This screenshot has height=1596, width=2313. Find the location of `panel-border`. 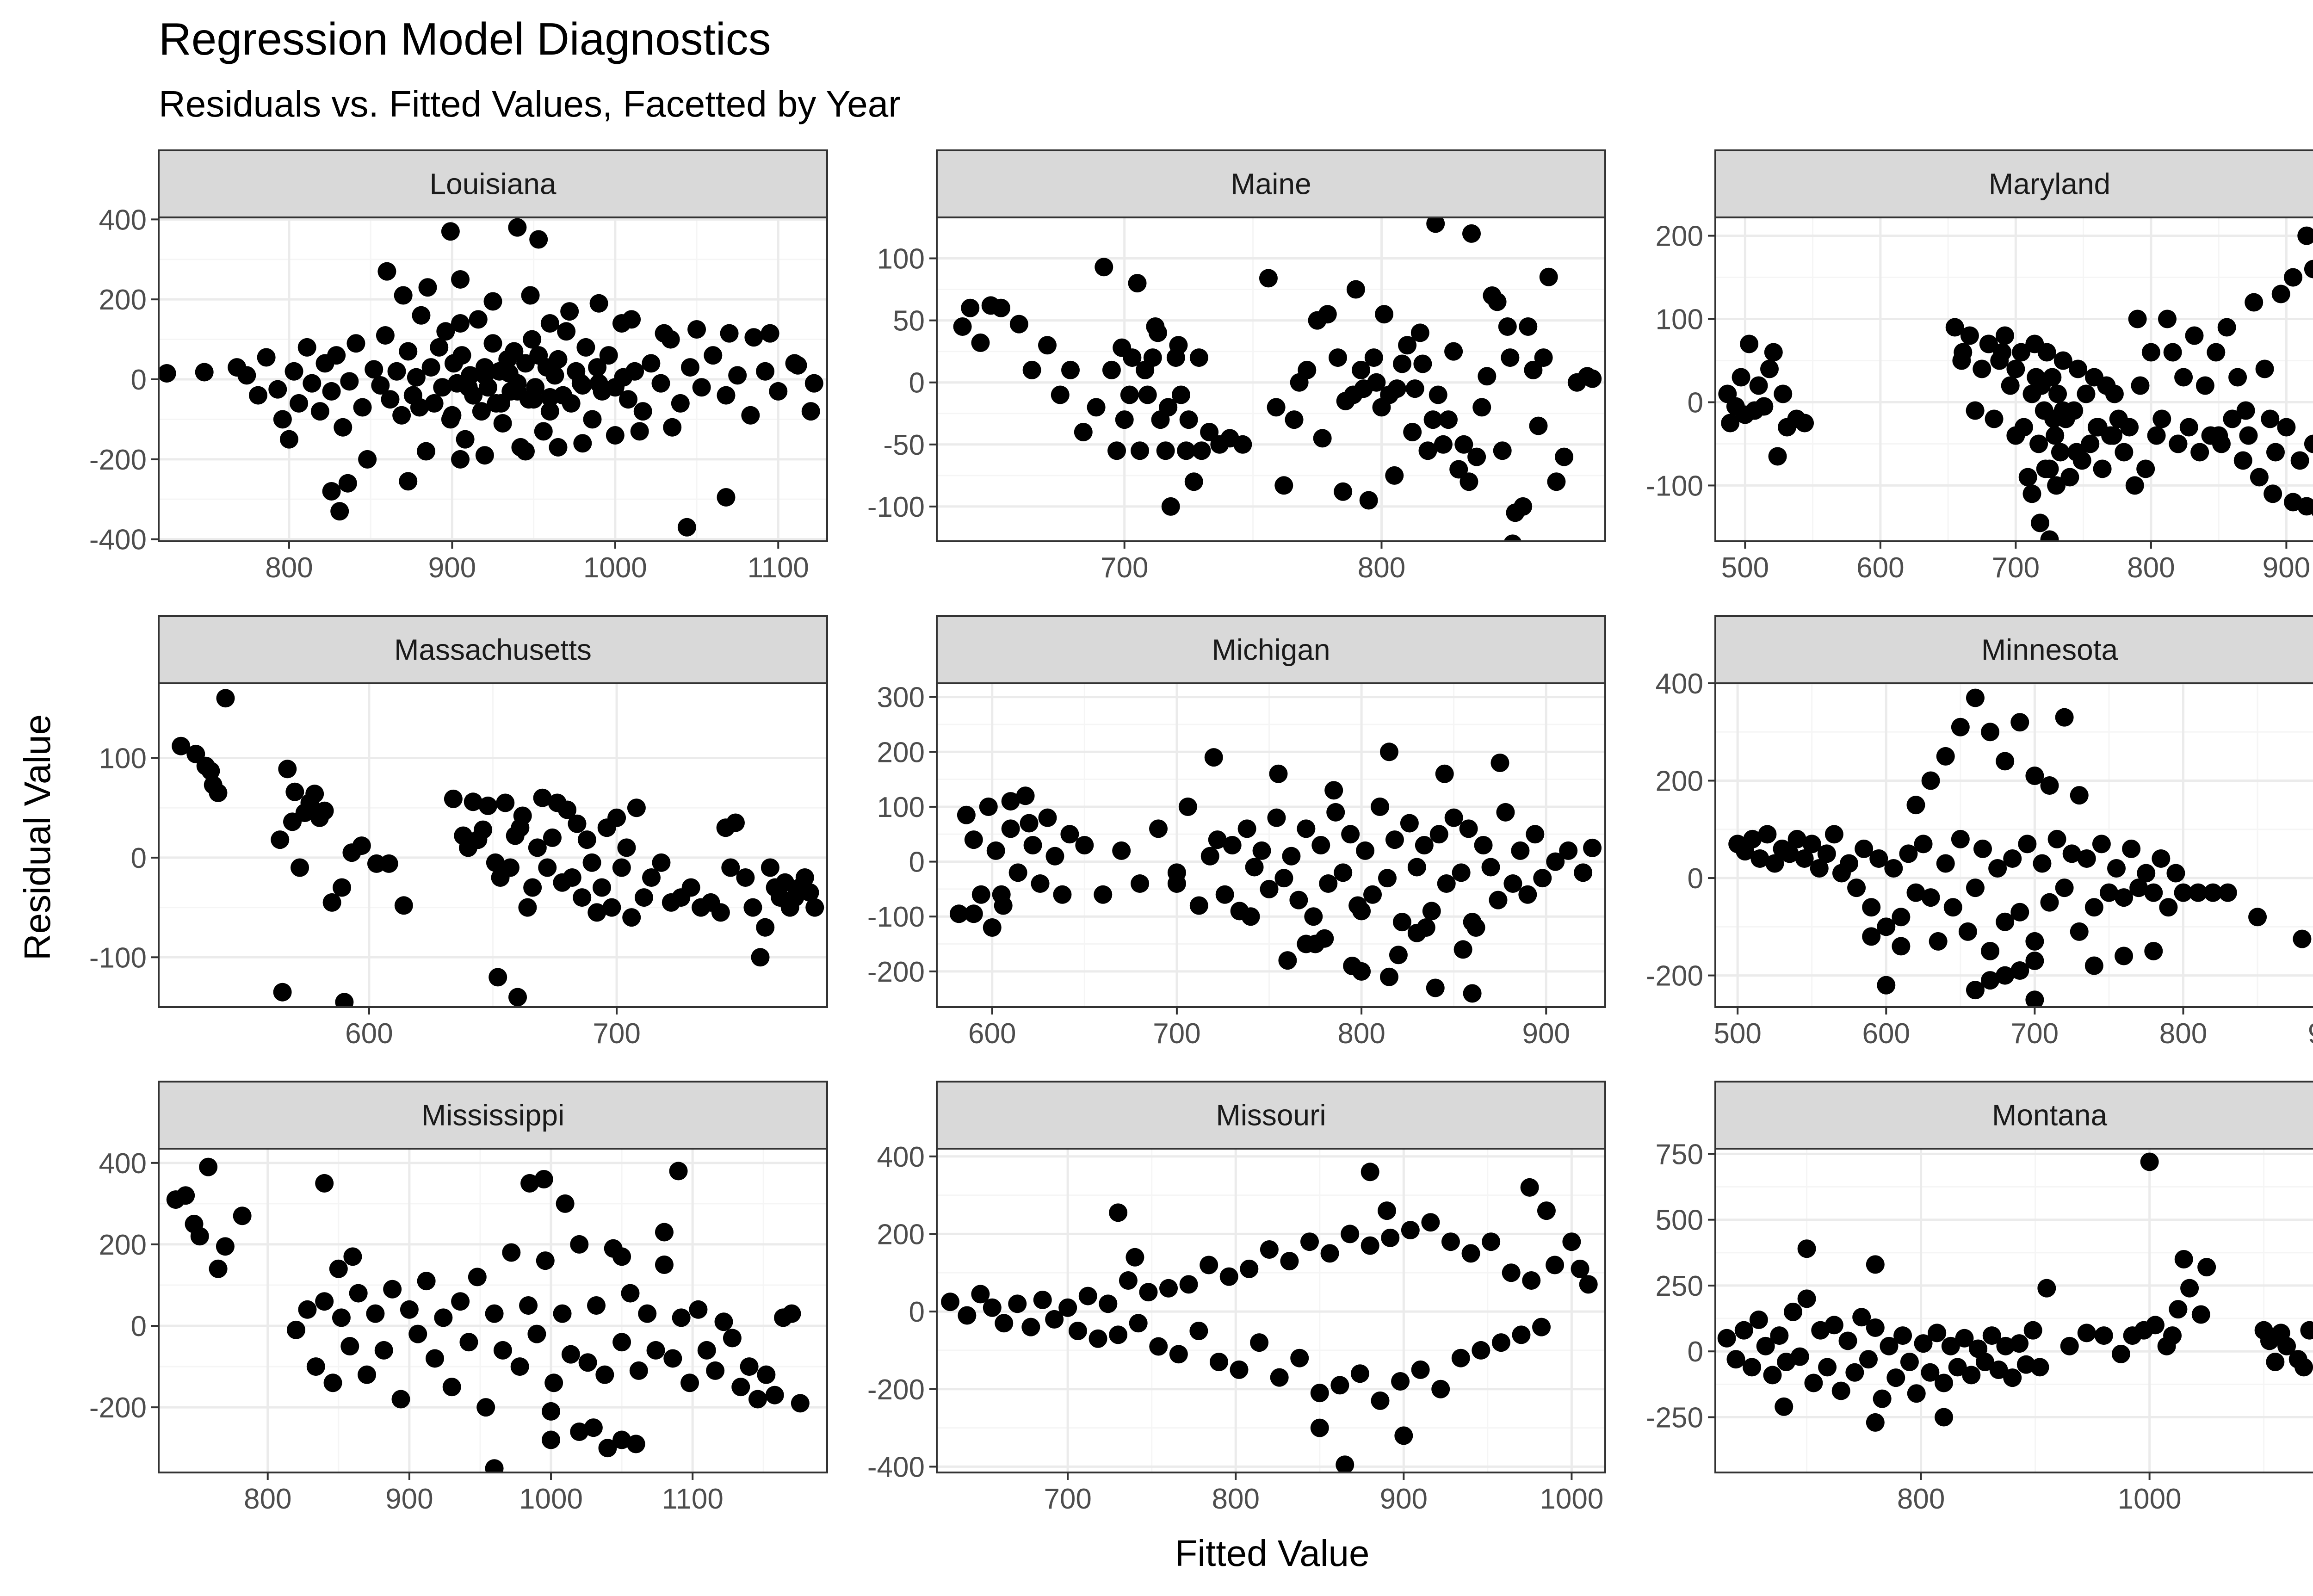

panel-border is located at coordinates (493, 845).